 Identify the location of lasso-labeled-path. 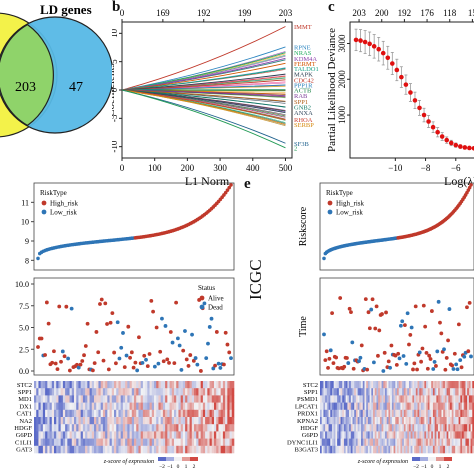
(203, 107).